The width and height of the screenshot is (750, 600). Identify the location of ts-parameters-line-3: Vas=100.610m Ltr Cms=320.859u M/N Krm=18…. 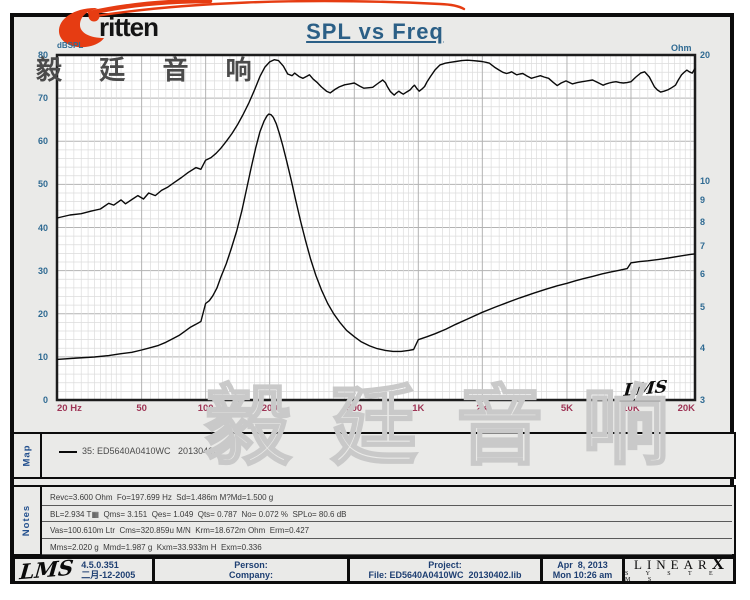
(387, 530).